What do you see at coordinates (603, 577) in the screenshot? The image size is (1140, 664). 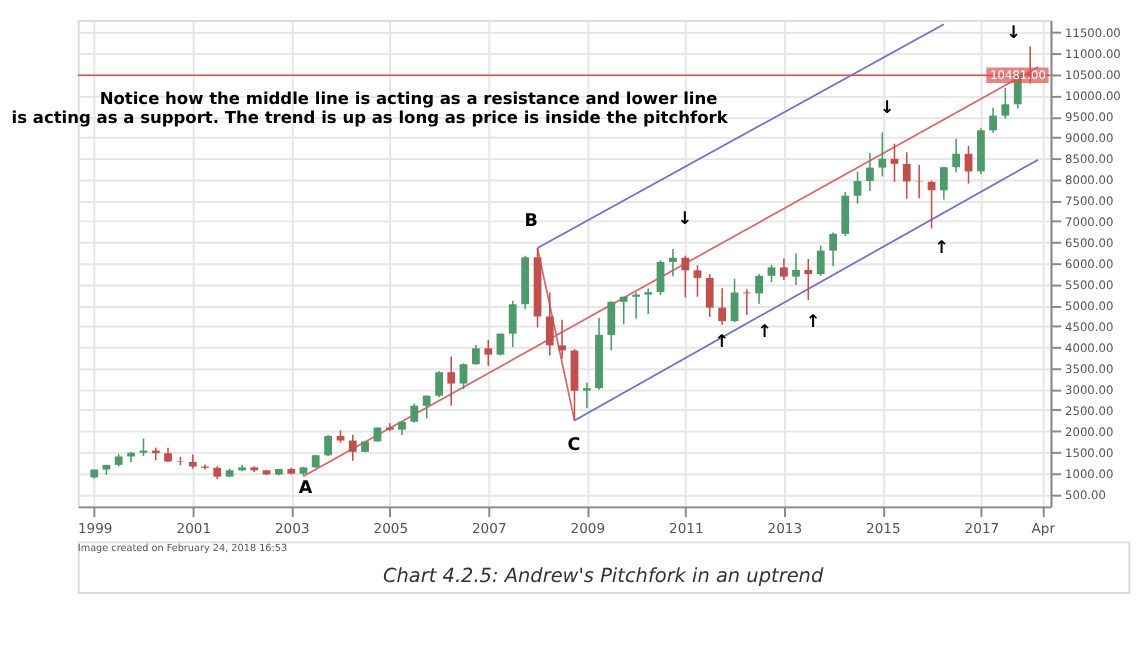 I see `caption: Chart 4.2.5: Andrew's Pitchfork in an uptrend` at bounding box center [603, 577].